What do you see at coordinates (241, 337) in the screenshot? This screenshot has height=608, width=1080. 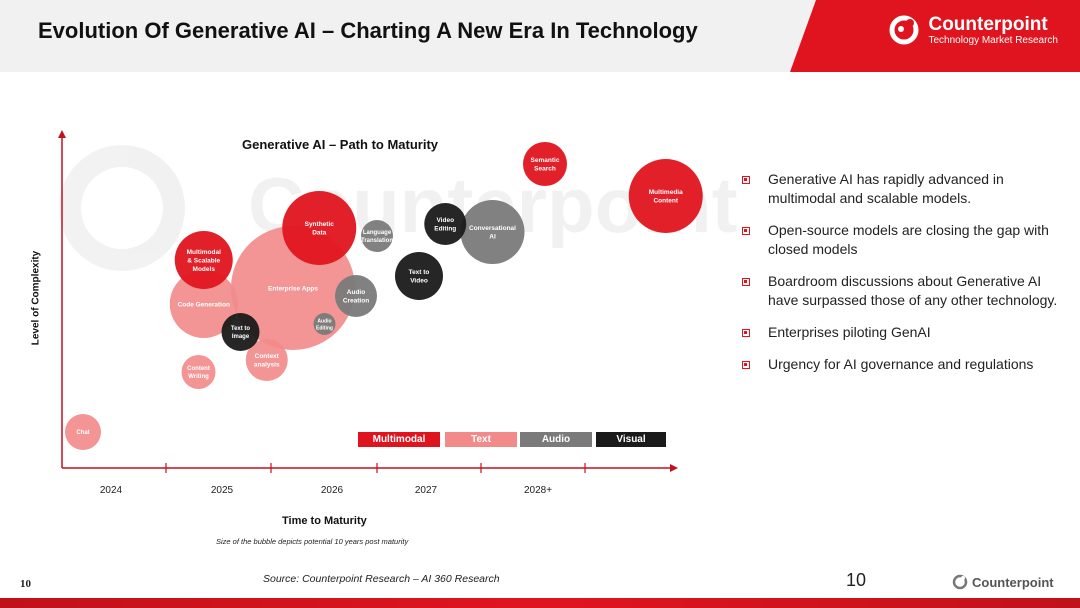 I see `bubble-label: Image` at bounding box center [241, 337].